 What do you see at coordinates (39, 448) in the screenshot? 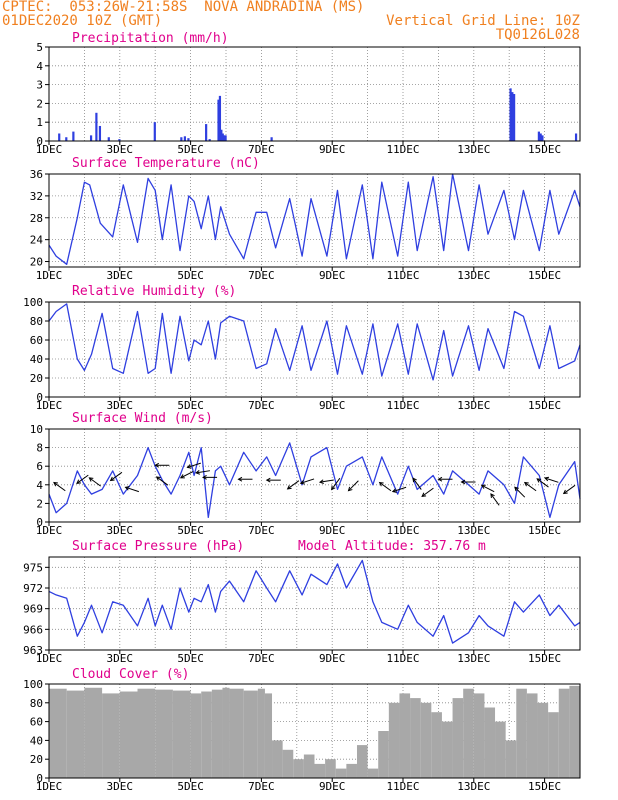
I see `y-tick-label: 8` at bounding box center [39, 448].